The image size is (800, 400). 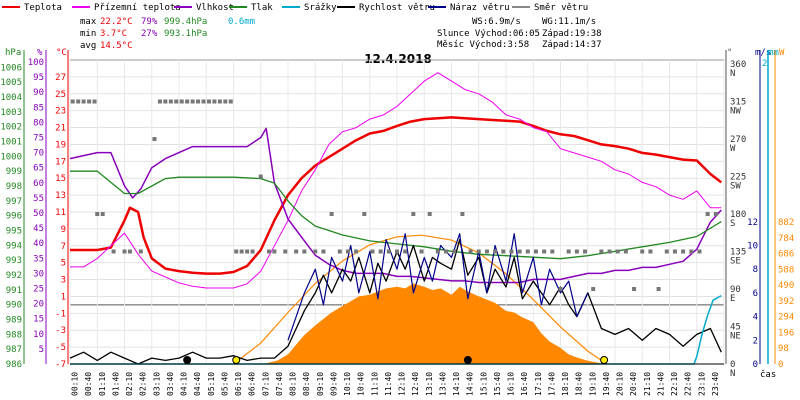 What do you see at coordinates (40, 53) in the screenshot?
I see `humidity-axis-unit: %` at bounding box center [40, 53].